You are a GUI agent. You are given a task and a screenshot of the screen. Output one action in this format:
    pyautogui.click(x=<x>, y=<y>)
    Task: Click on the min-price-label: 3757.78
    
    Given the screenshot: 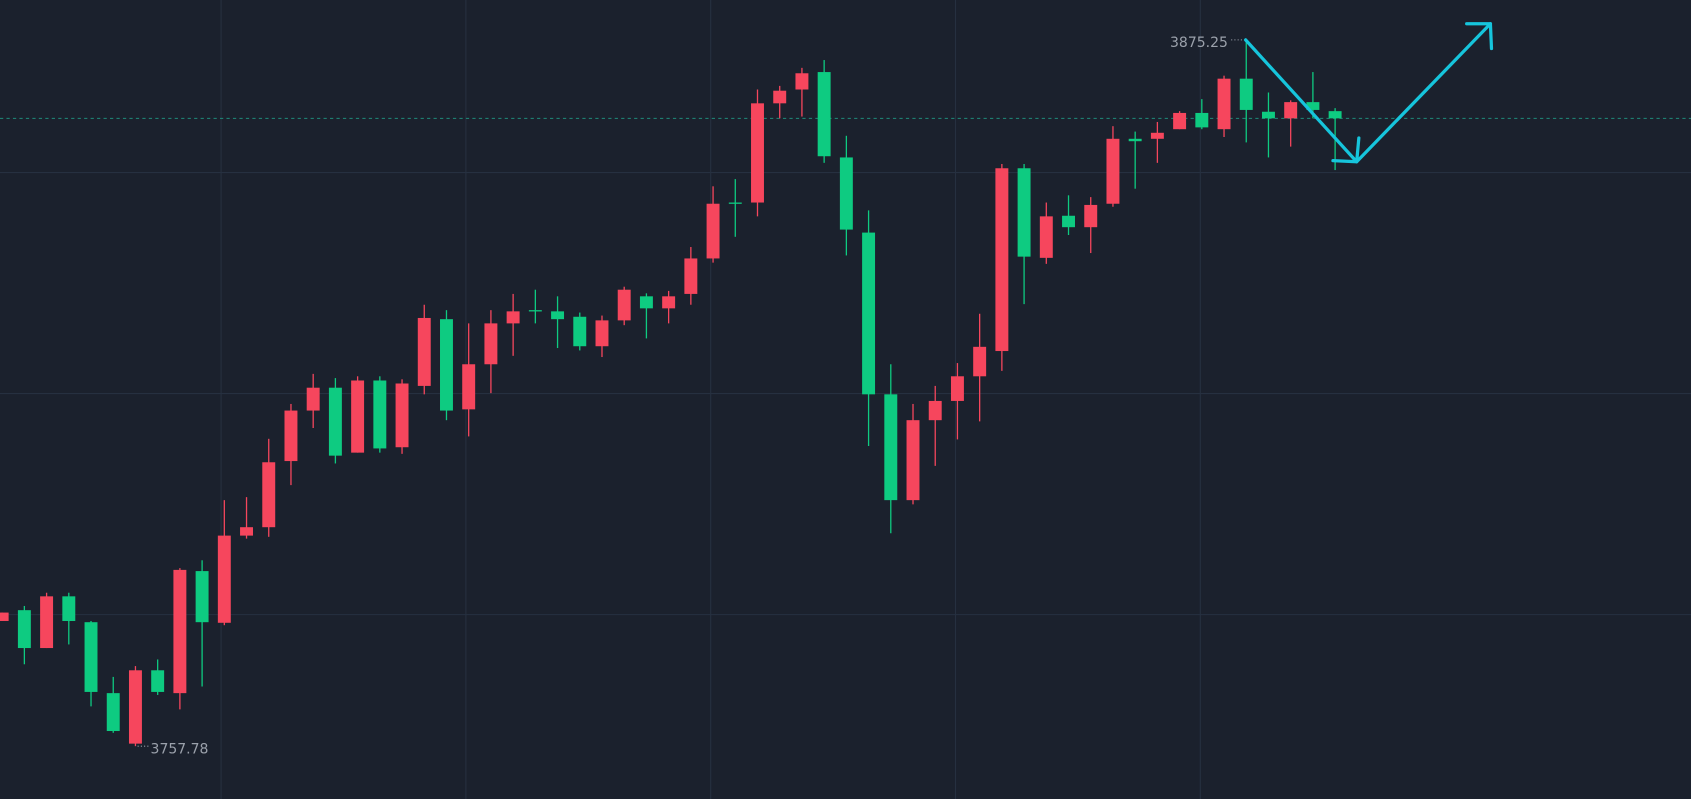 What is the action you would take?
    pyautogui.click(x=180, y=749)
    